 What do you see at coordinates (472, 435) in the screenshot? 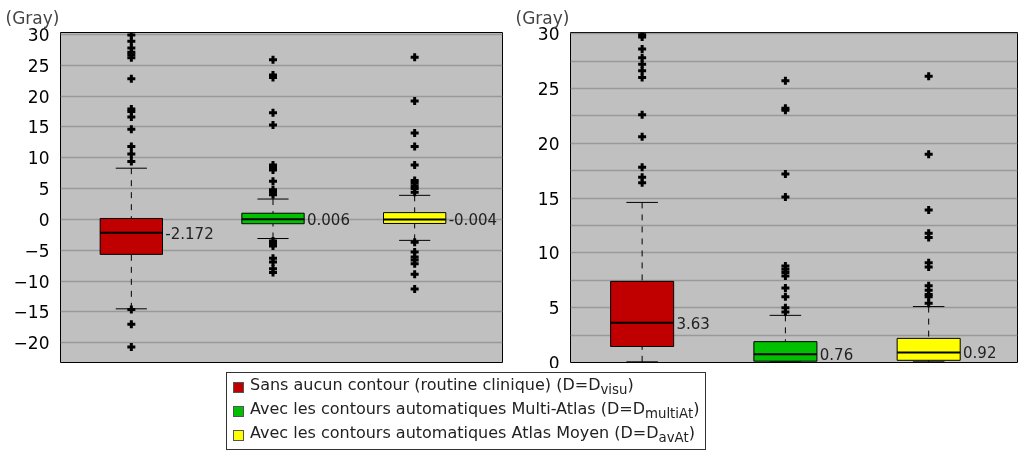
I see `legend-label: Avec les contours automatiques Atlas Moyen (D=D$_{avAt}$)` at bounding box center [472, 435].